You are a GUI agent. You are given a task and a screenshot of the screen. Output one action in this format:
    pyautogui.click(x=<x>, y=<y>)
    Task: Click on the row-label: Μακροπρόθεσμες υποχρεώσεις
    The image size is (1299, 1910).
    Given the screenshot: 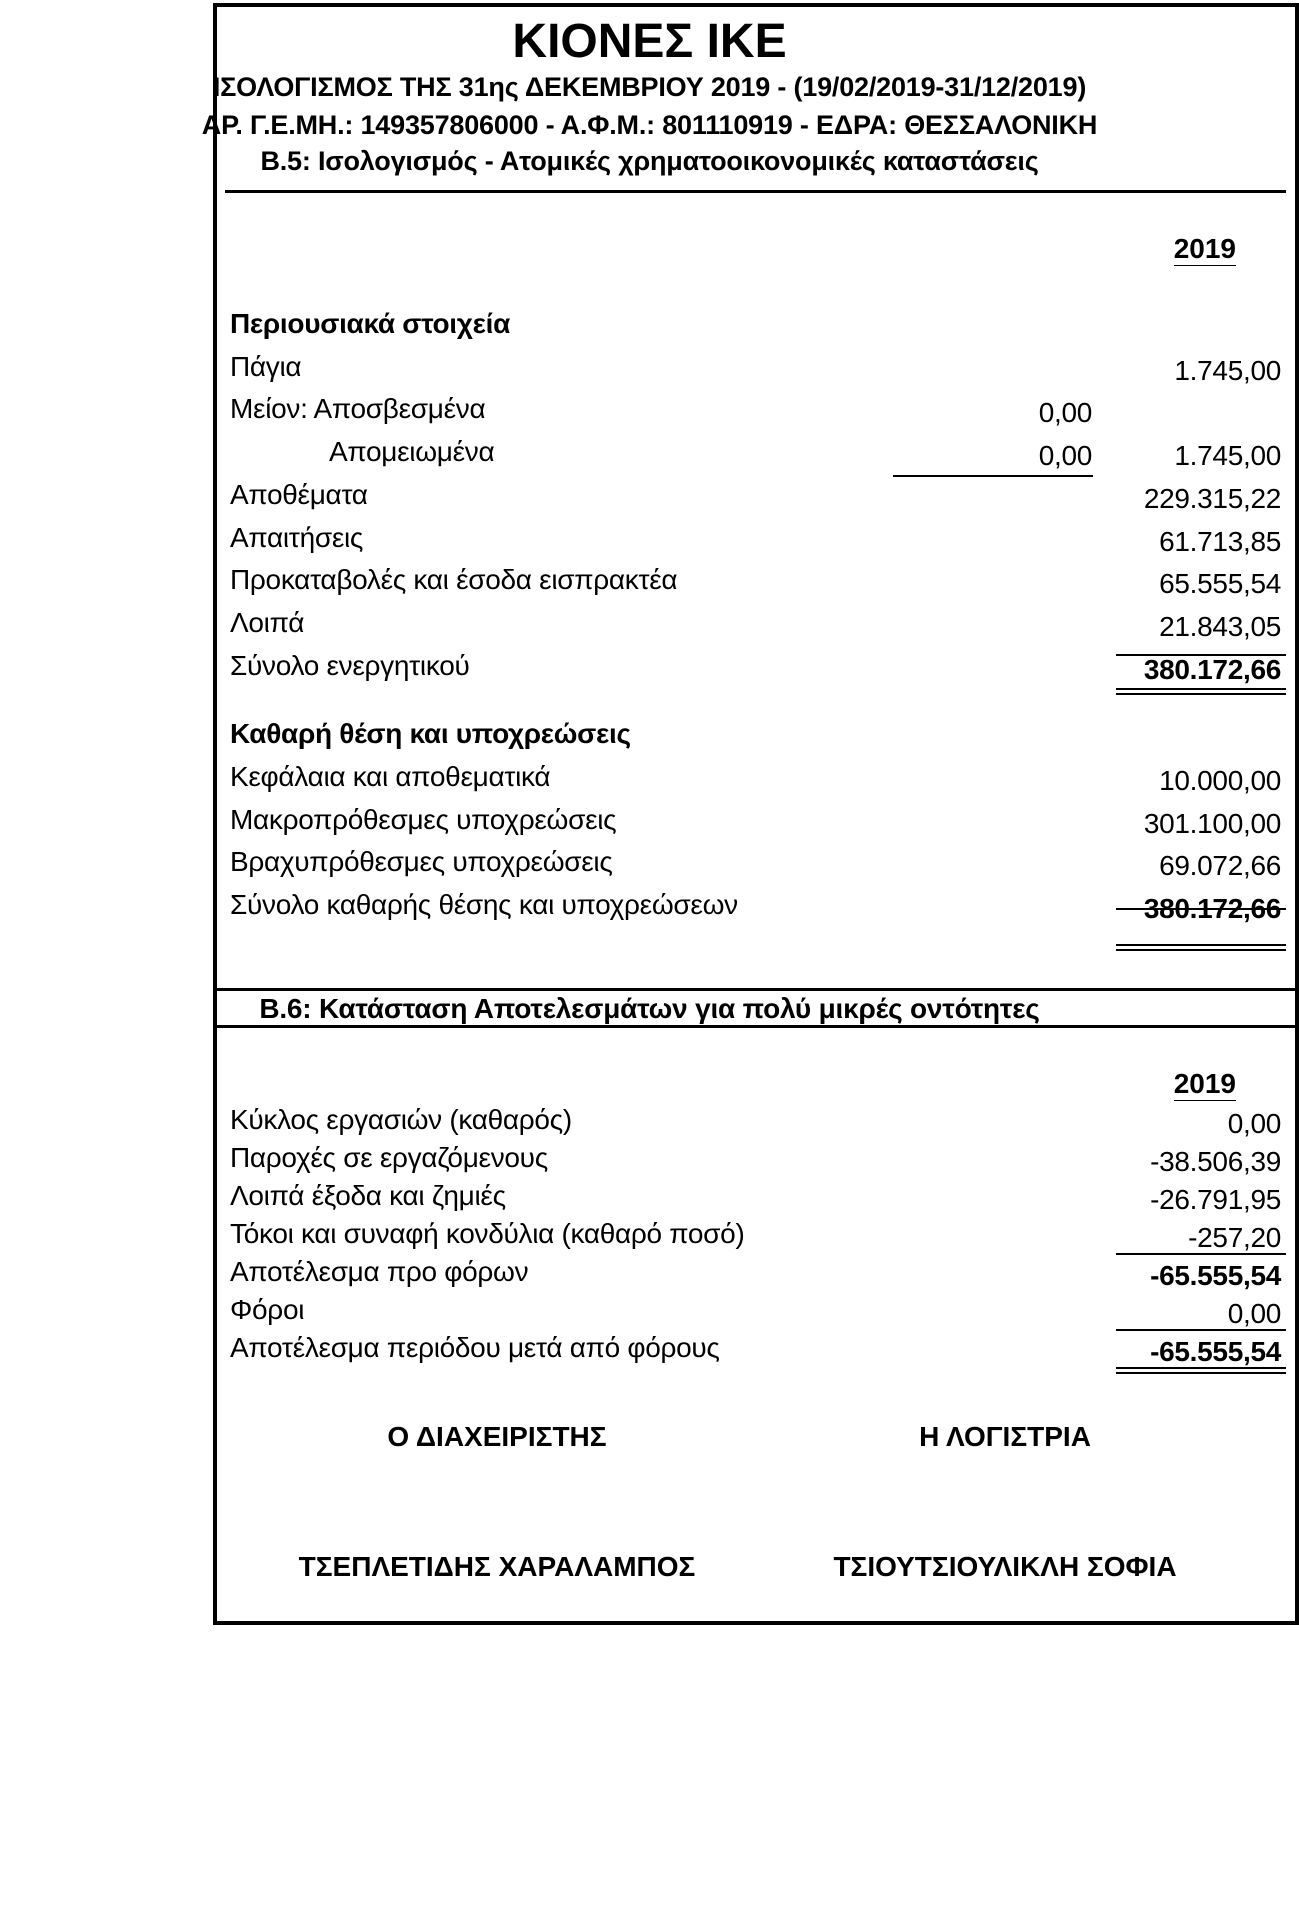 What is the action you would take?
    pyautogui.click(x=423, y=819)
    